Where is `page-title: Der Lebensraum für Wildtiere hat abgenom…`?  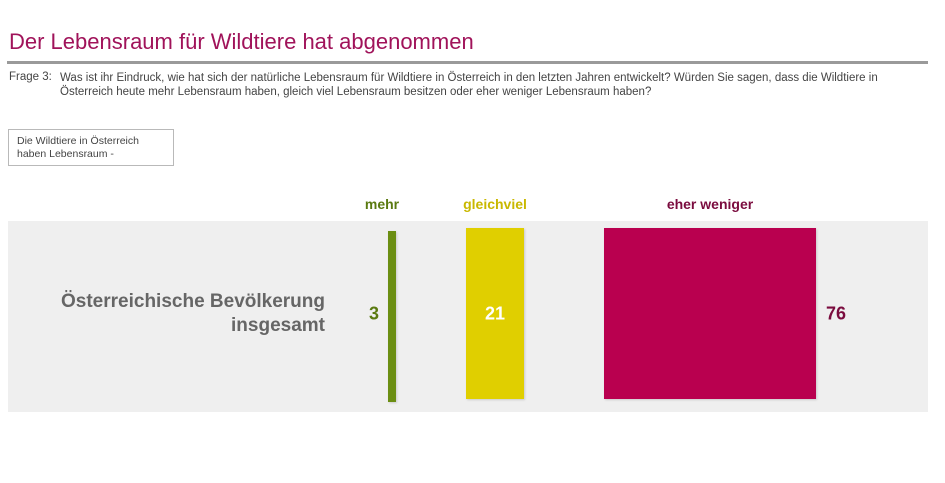 page-title: Der Lebensraum für Wildtiere hat abgenom… is located at coordinates (241, 41).